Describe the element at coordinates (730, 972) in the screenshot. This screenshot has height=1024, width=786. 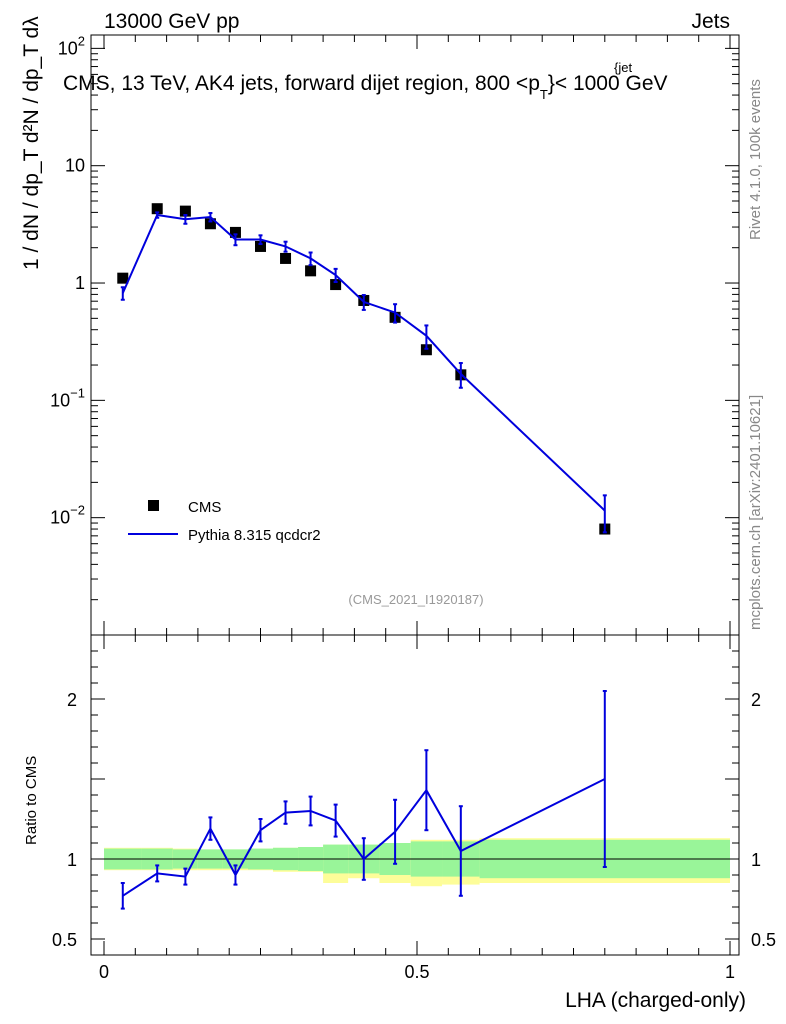
I see `x-tick-label: 1` at that location.